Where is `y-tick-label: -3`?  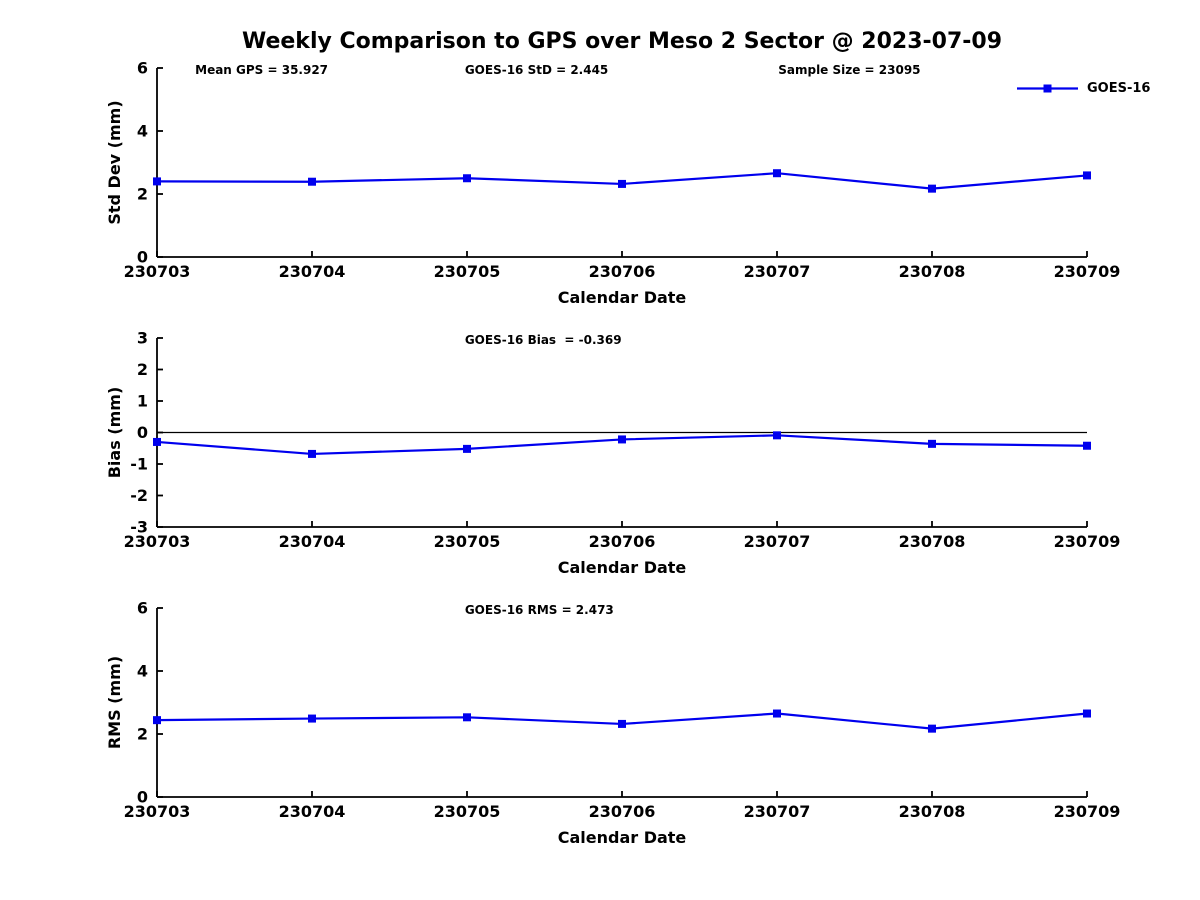 y-tick-label: -3 is located at coordinates (139, 527).